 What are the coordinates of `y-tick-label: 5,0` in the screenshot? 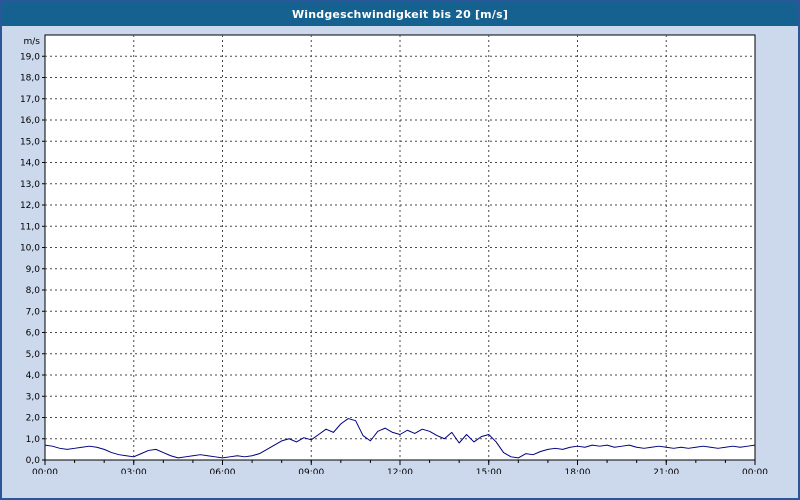 It's located at (33, 355).